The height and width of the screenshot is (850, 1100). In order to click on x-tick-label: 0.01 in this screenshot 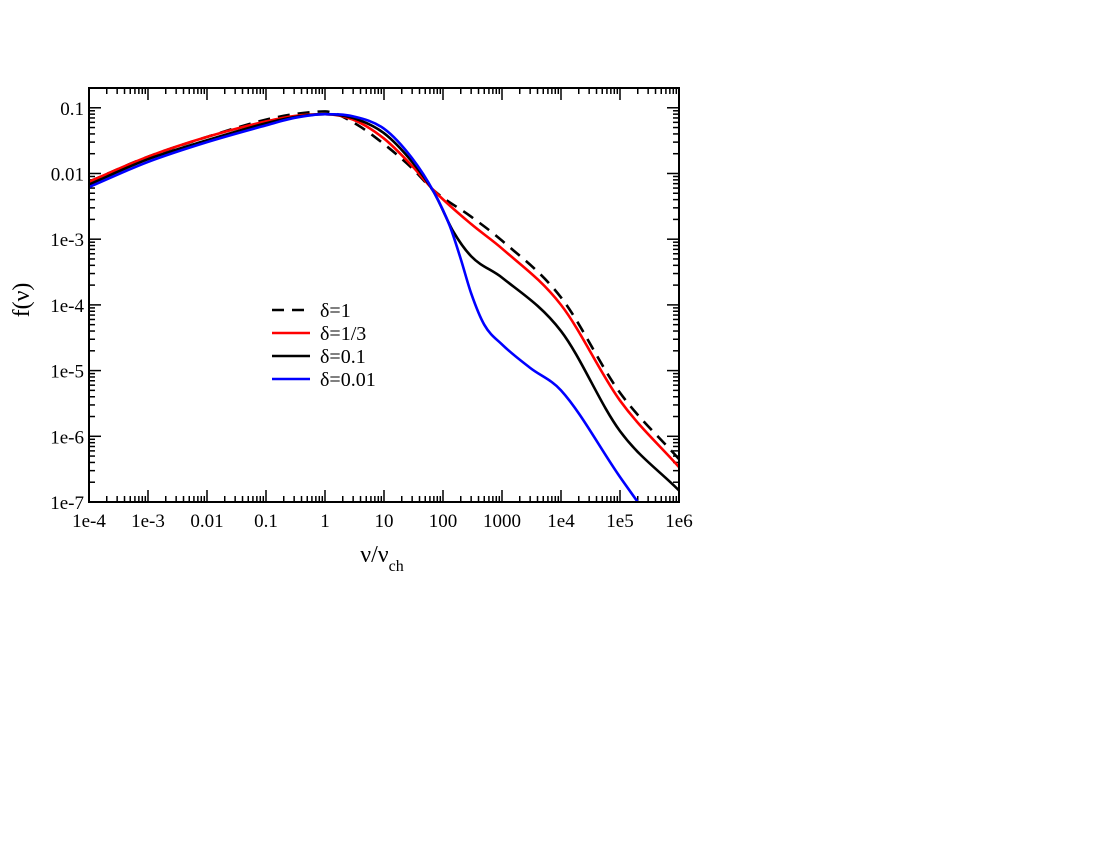, I will do `click(206, 521)`.